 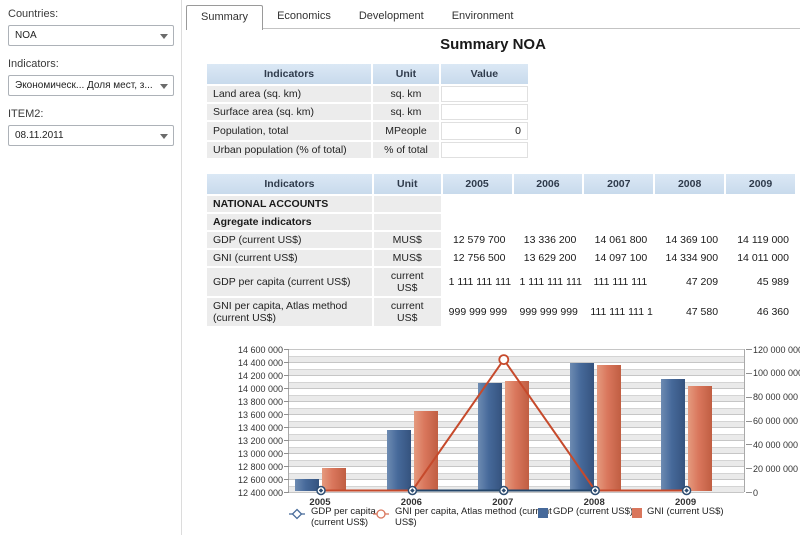 I want to click on year-value-cell: 45 989, so click(x=760, y=282).